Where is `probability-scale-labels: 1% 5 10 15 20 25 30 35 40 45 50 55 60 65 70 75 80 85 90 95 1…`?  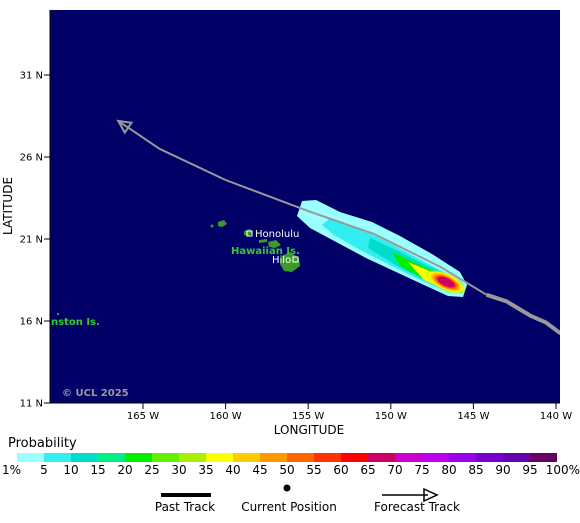
probability-scale-labels: 1% 5 10 15 20 25 30 35 40 45 50 55 60 65 70 75 80 85 90 95 1… is located at coordinates (290, 471).